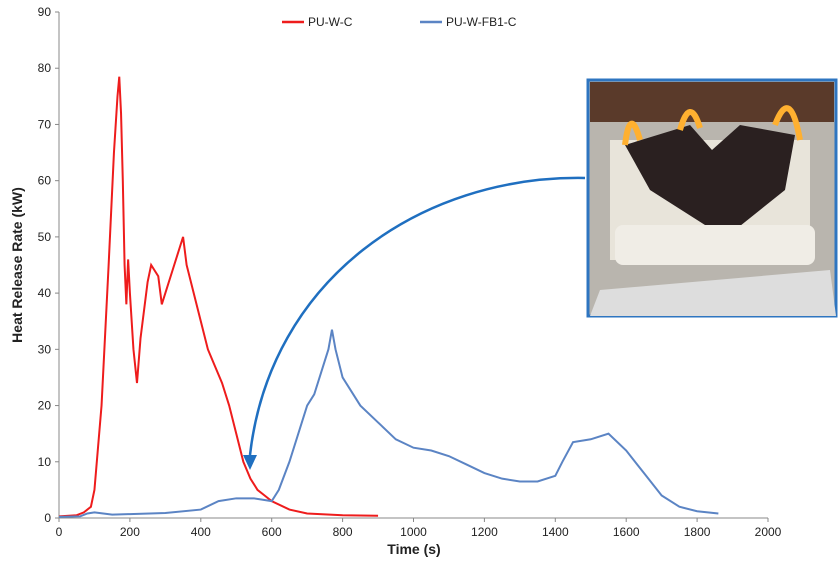 The height and width of the screenshot is (574, 838). What do you see at coordinates (712, 198) in the screenshot?
I see `inset-photo` at bounding box center [712, 198].